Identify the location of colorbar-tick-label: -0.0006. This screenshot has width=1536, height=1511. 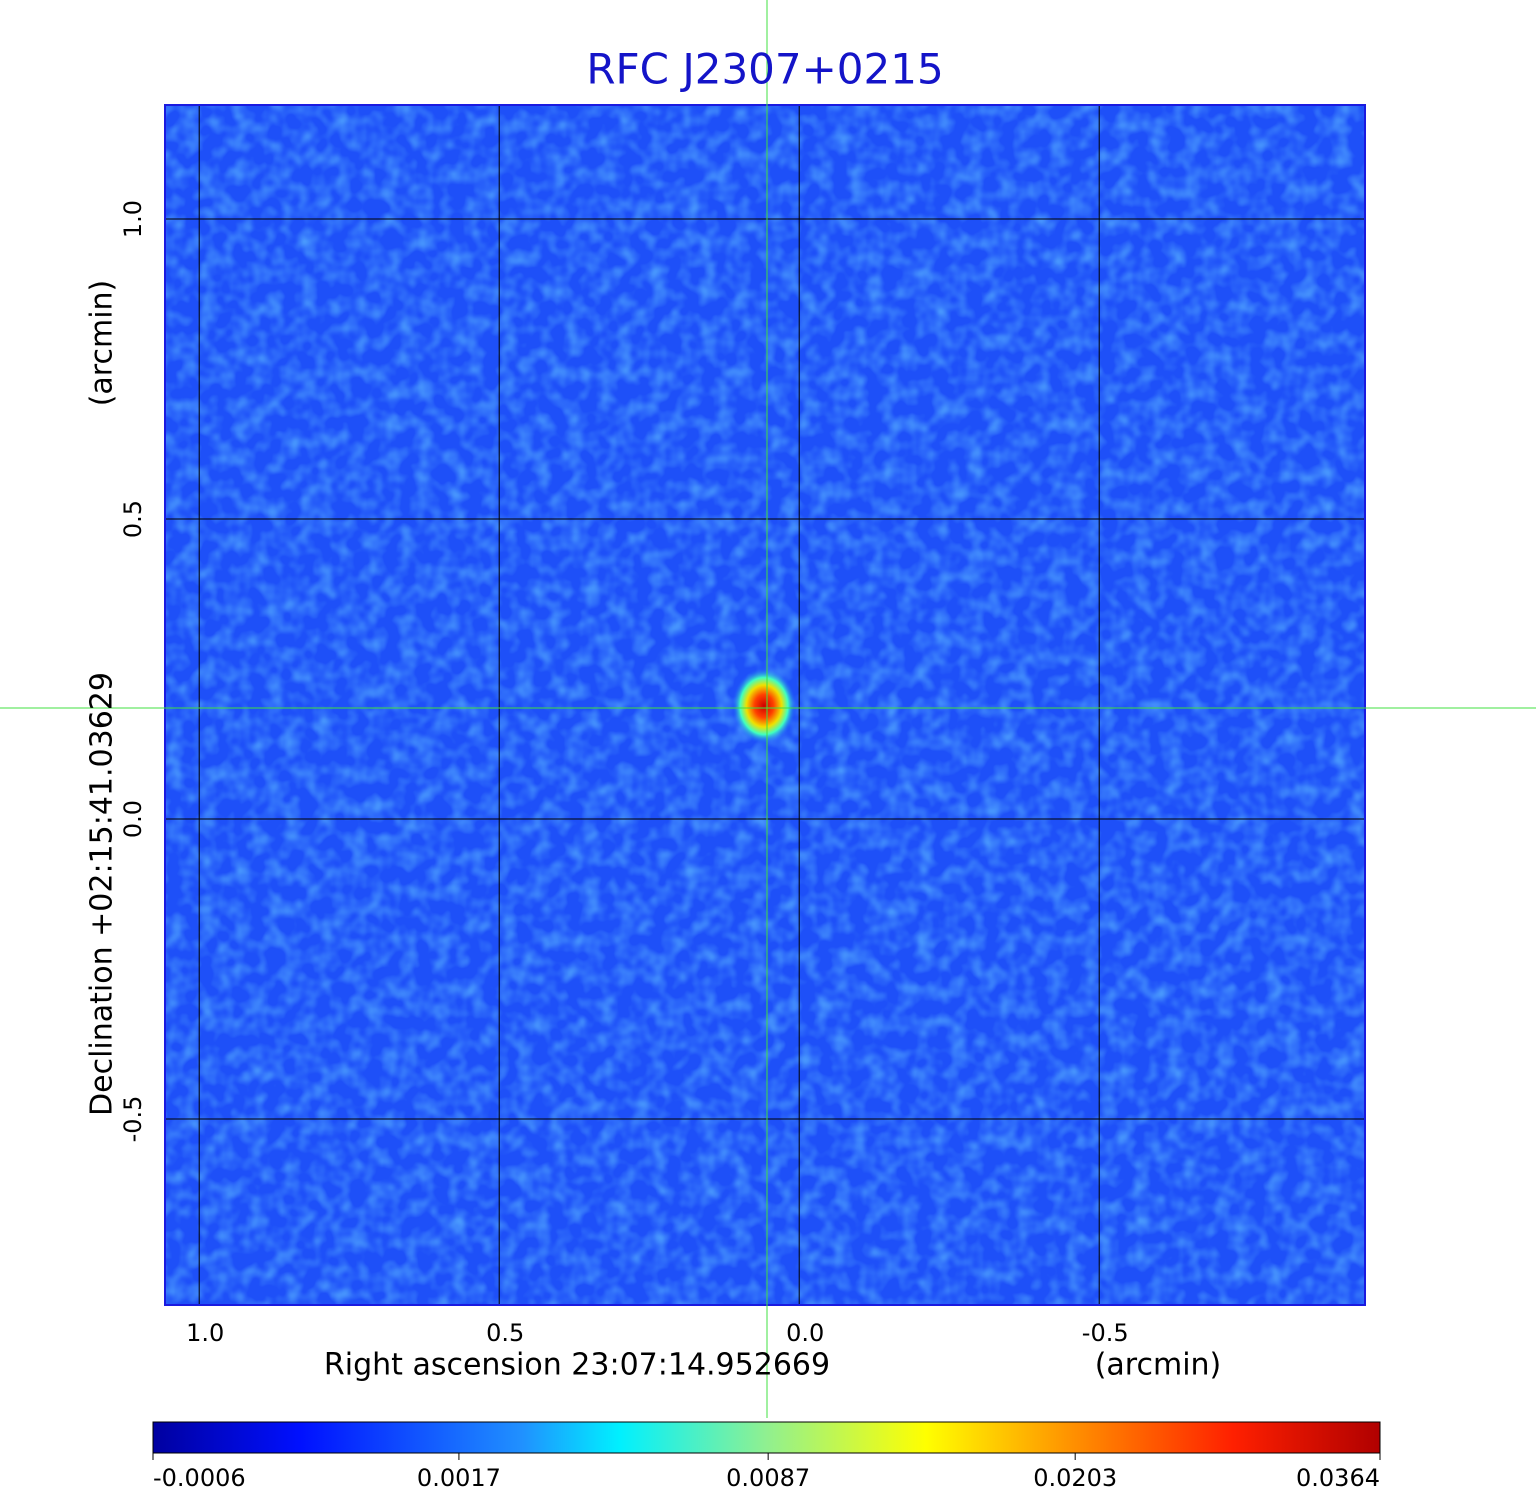
(199, 1478).